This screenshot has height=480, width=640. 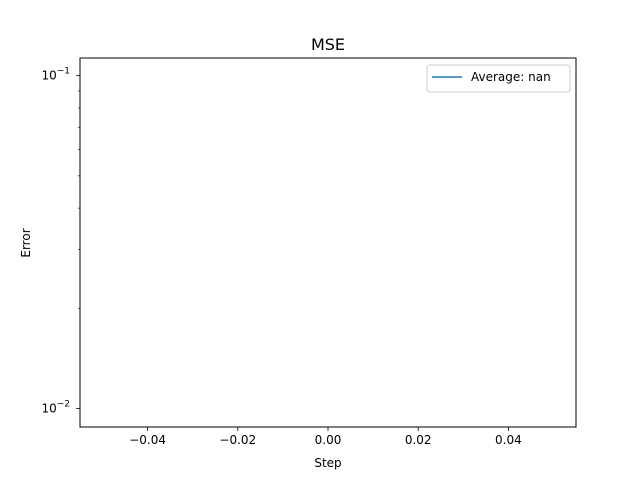 What do you see at coordinates (26, 242) in the screenshot?
I see `y-axis-label: Error` at bounding box center [26, 242].